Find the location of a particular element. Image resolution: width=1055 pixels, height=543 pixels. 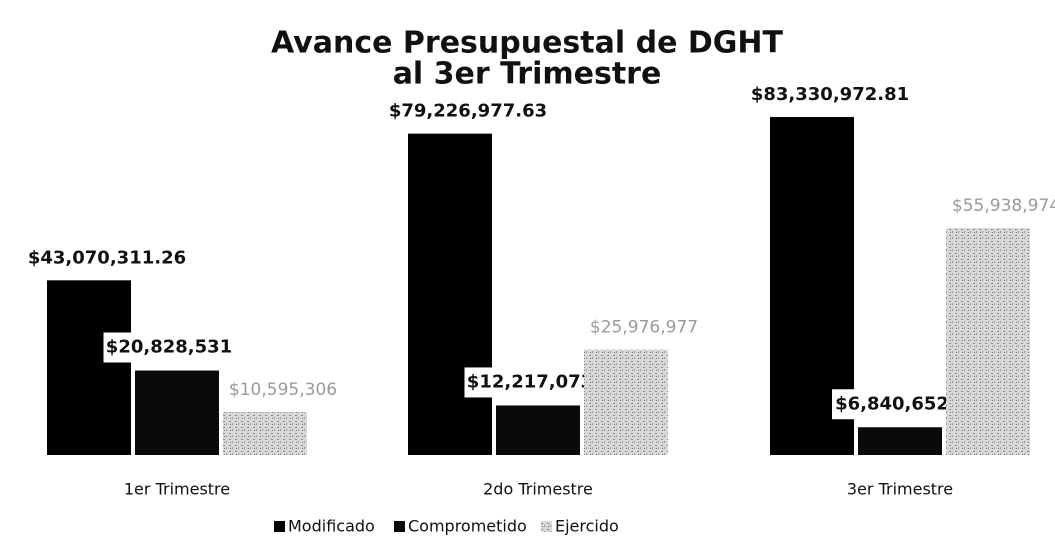

x-tick-label: 2do Trimestre is located at coordinates (538, 489).